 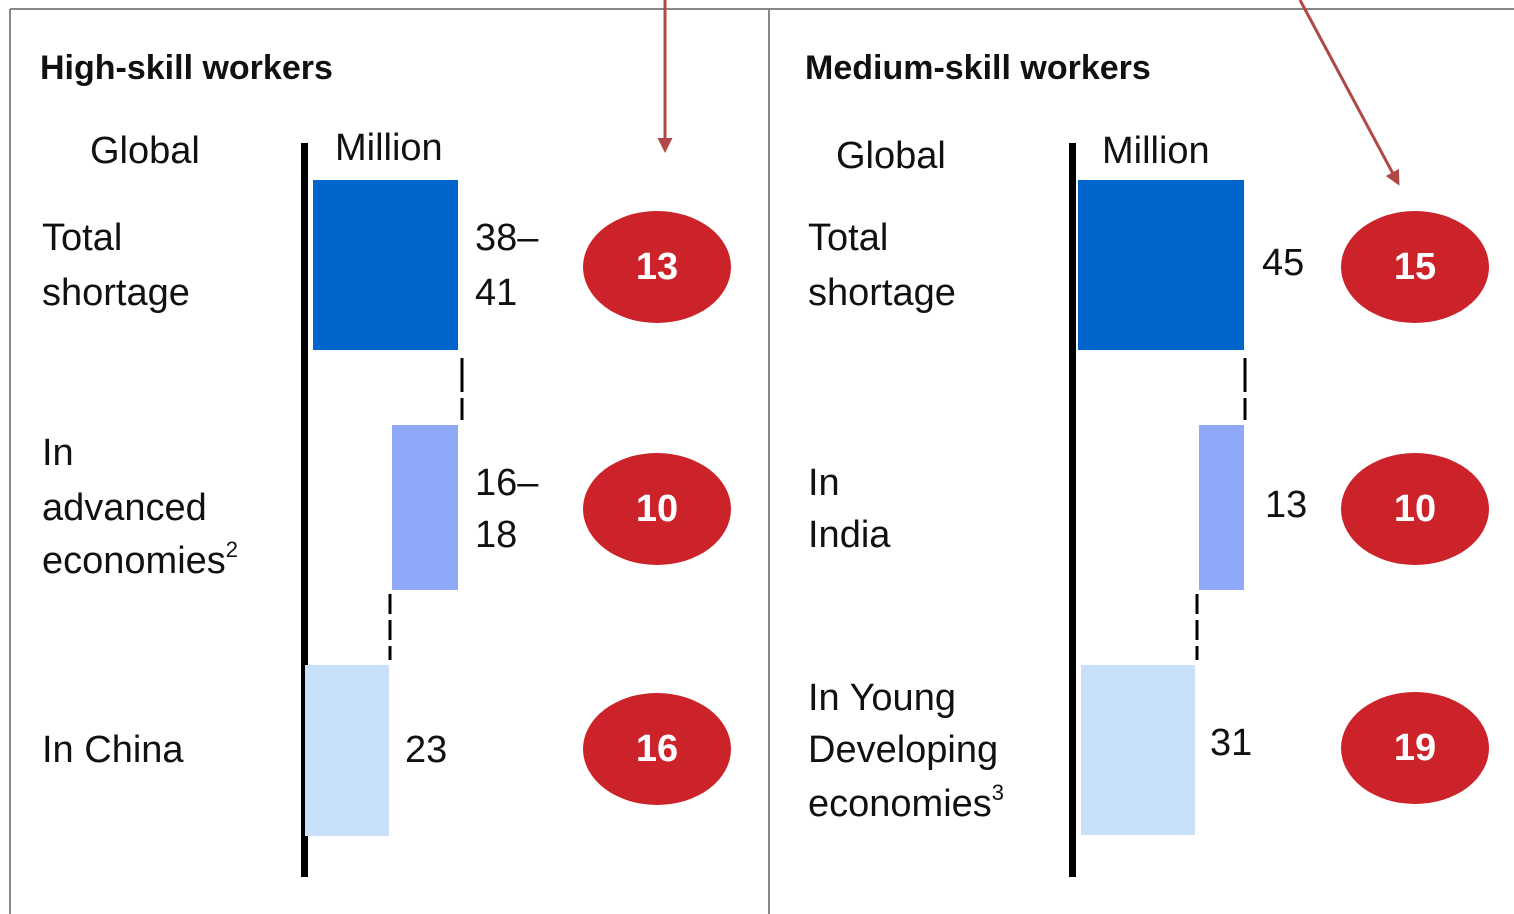 I want to click on footnote-mark: 2, so click(x=232, y=549).